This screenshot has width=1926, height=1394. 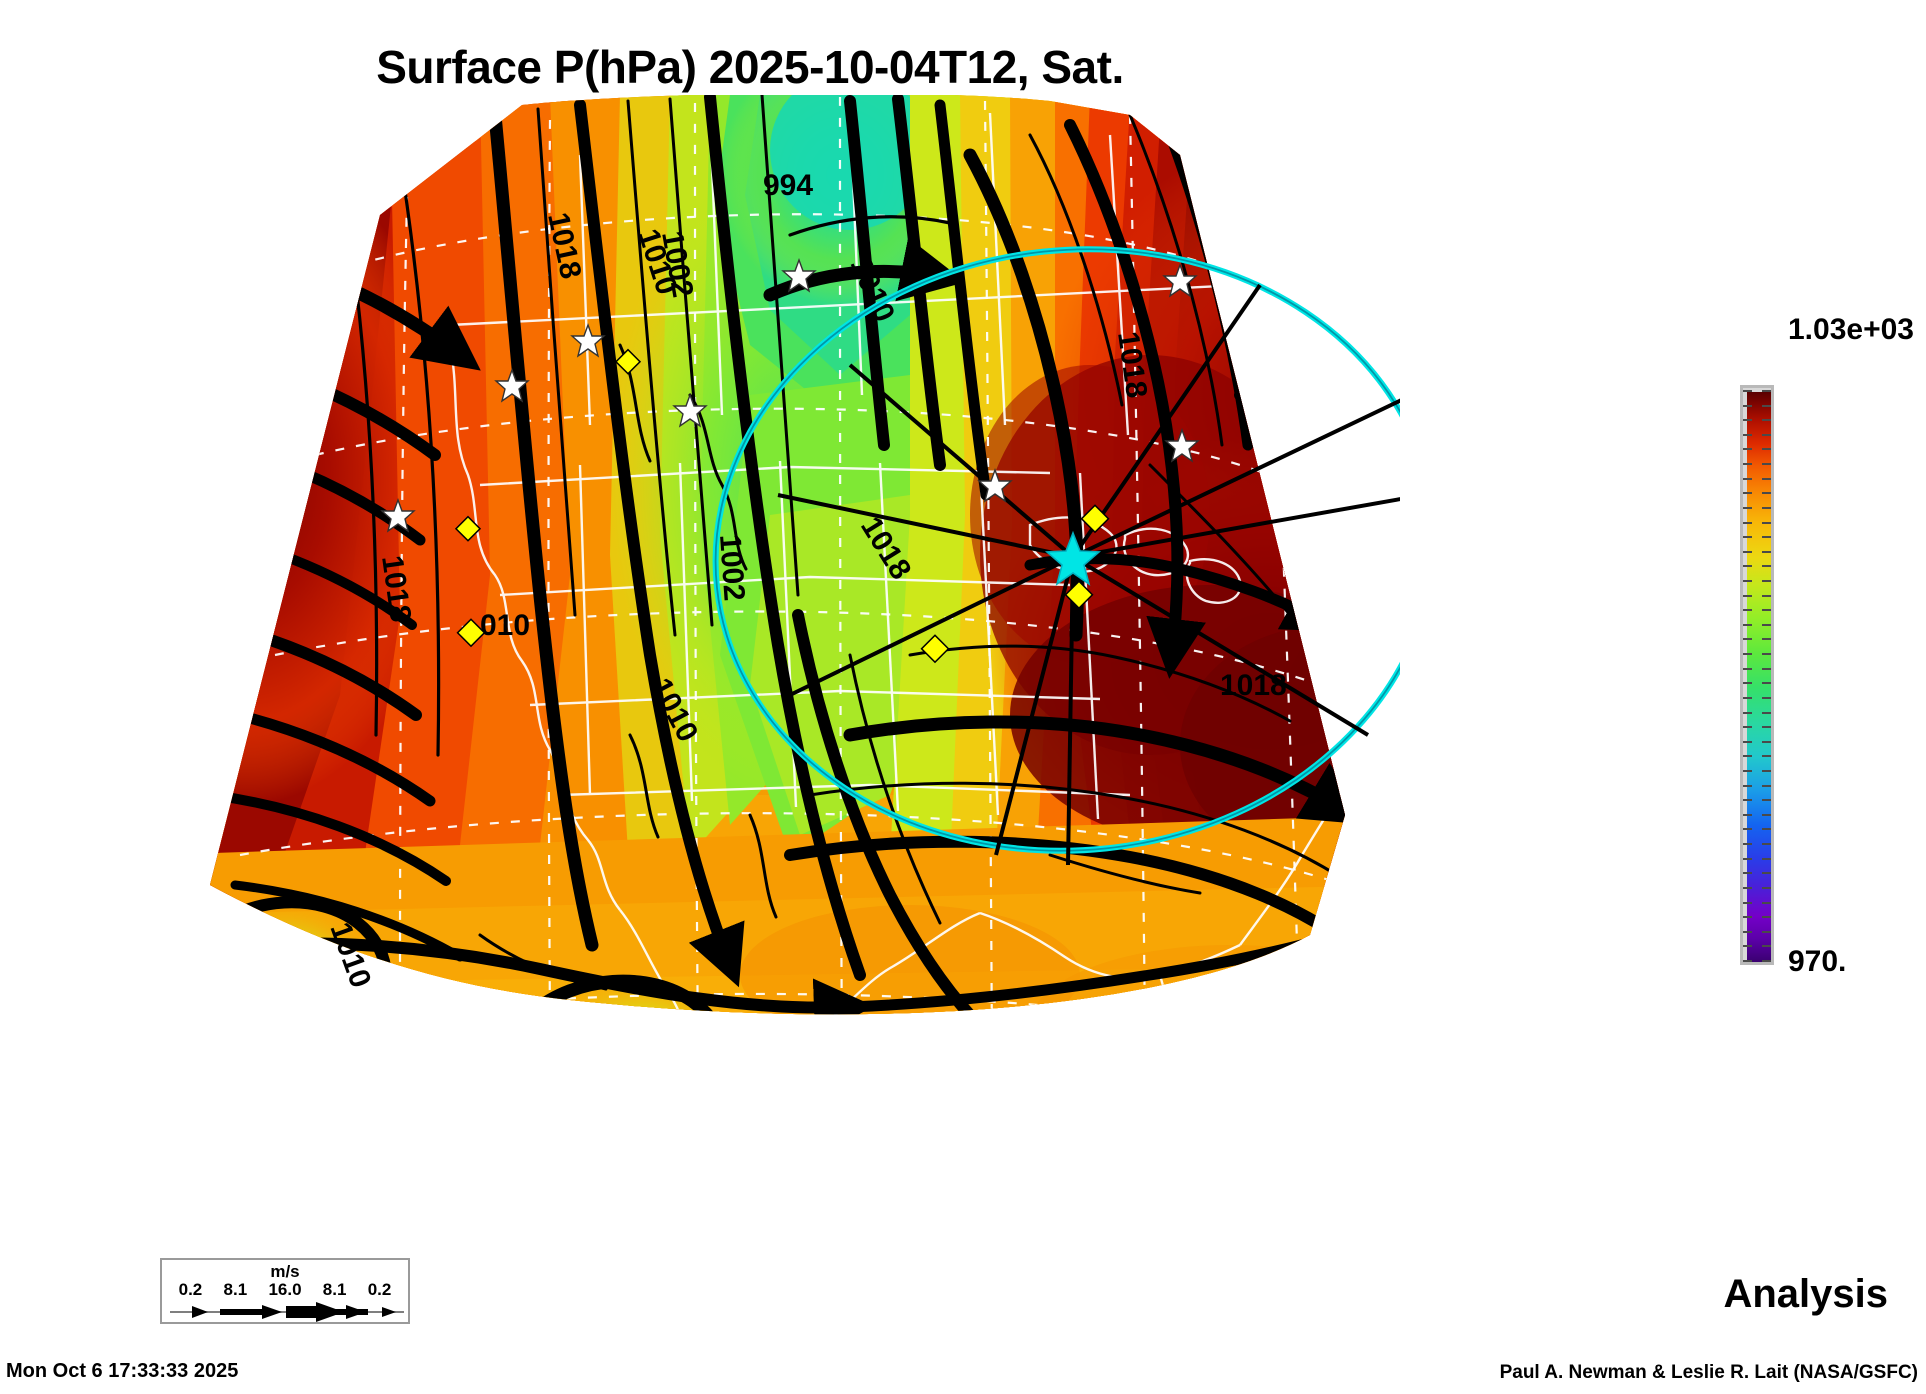 I want to click on flight-track-lines, so click(x=1088, y=574).